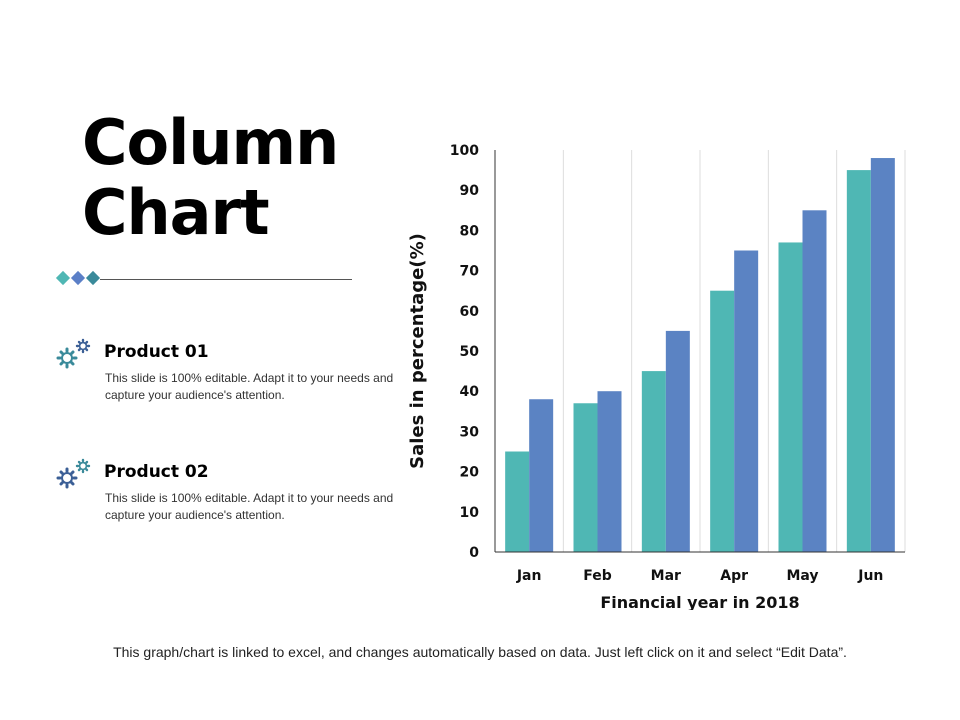 The height and width of the screenshot is (720, 960). Describe the element at coordinates (470, 231) in the screenshot. I see `y-tick-label: 80` at that location.